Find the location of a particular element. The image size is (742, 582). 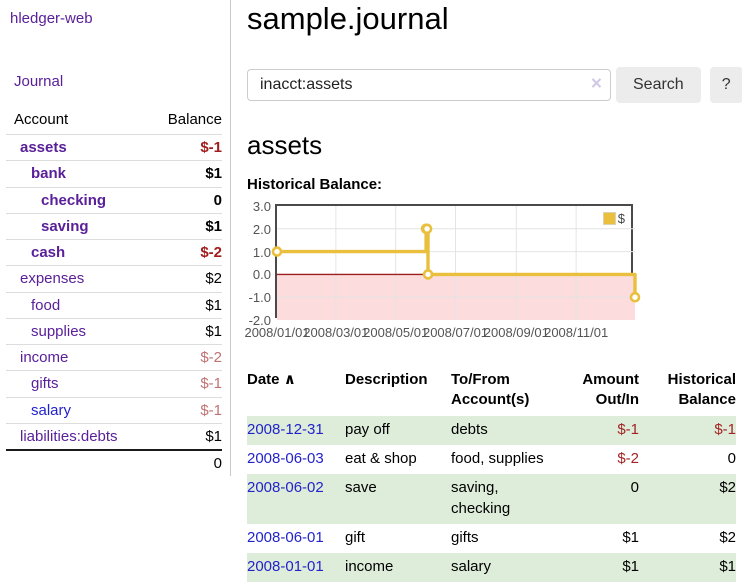

transaction-date-link: 2008-06-01 is located at coordinates (285, 538).